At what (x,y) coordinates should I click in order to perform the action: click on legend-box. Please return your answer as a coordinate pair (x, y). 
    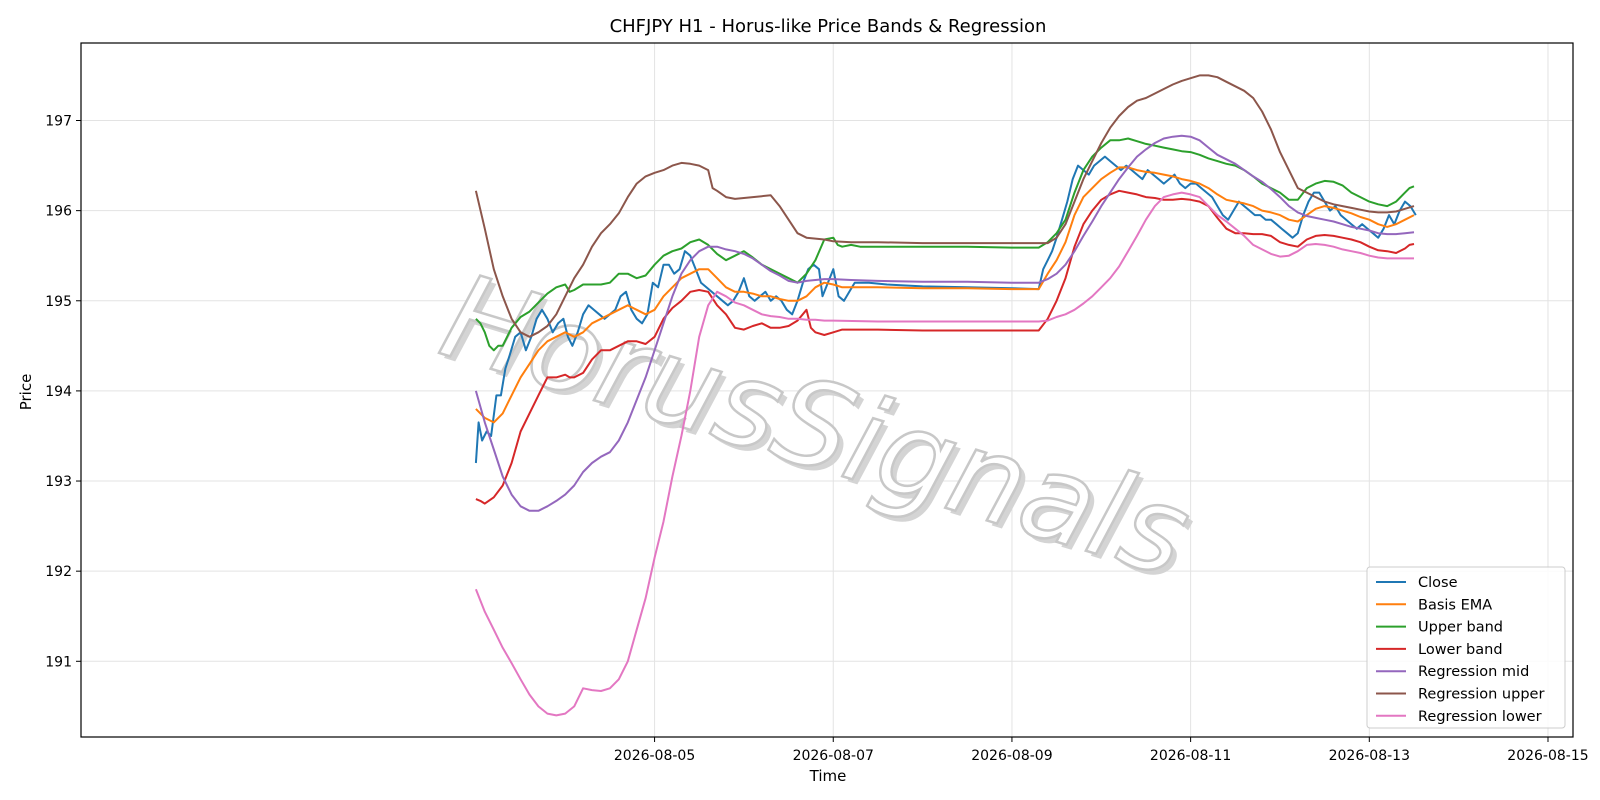
    Looking at the image, I should click on (1466, 647).